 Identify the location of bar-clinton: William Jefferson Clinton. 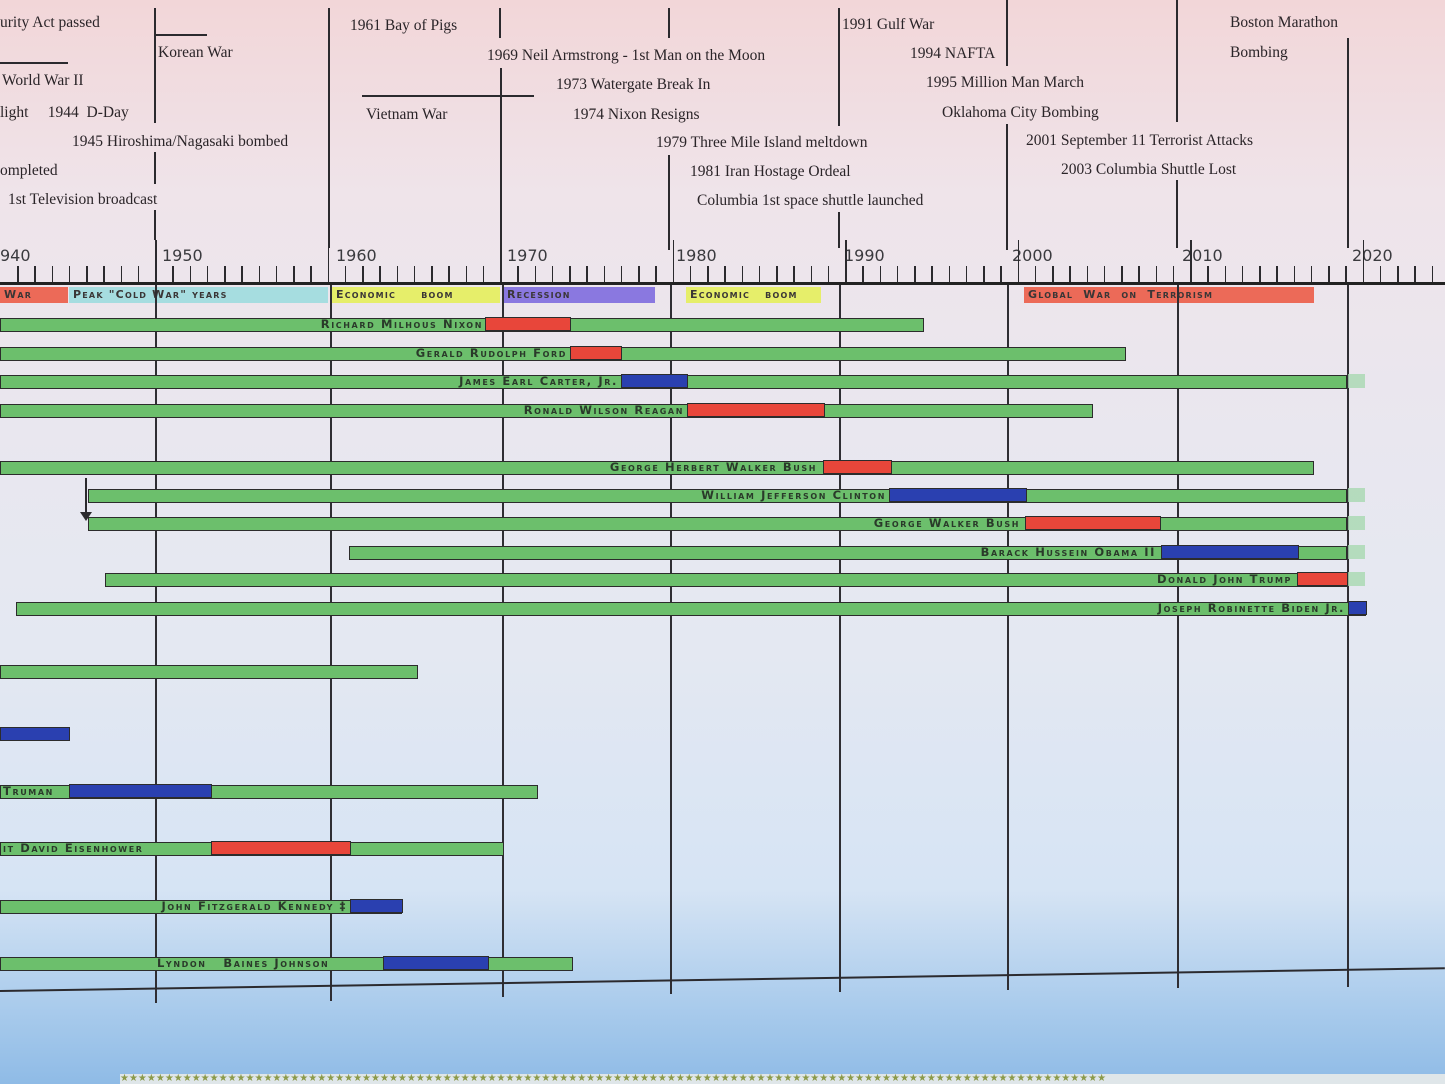
(726, 495).